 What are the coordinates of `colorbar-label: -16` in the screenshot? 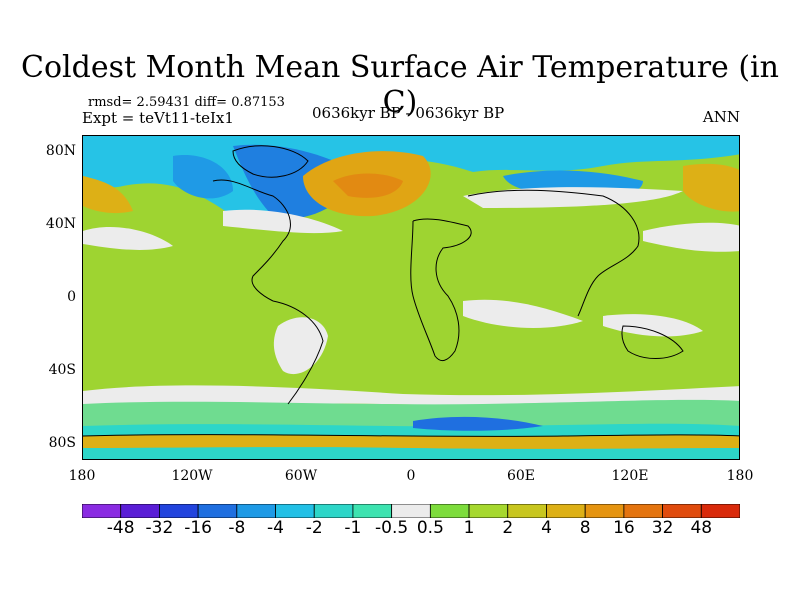 It's located at (198, 528).